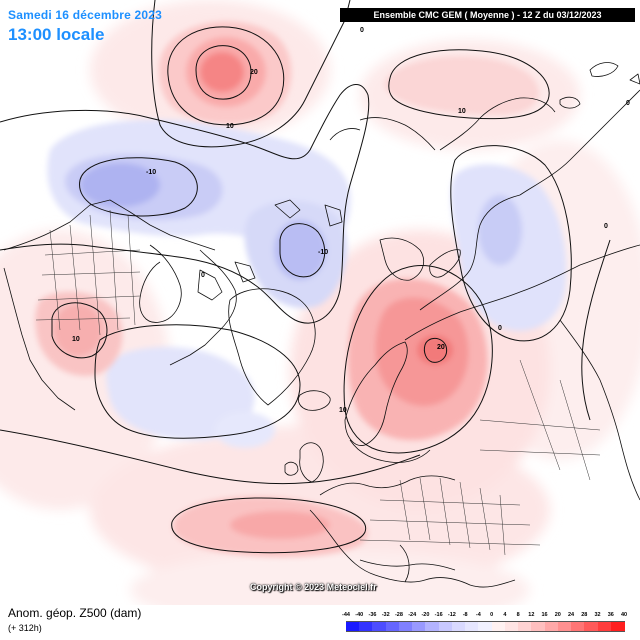 The image size is (640, 640). Describe the element at coordinates (425, 615) in the screenshot. I see `legend-tick-label: -20` at that location.